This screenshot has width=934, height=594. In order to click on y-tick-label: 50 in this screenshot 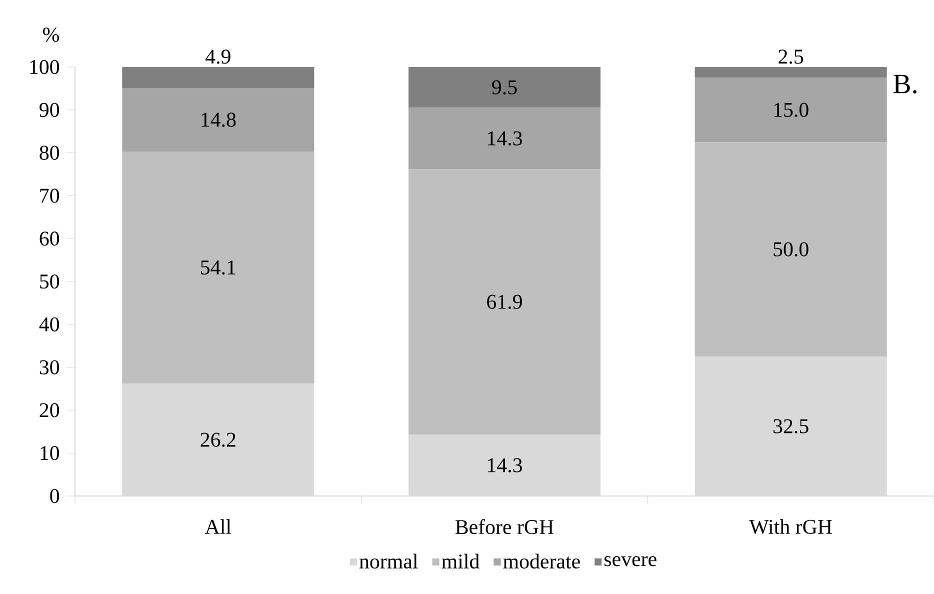, I will do `click(50, 281)`.